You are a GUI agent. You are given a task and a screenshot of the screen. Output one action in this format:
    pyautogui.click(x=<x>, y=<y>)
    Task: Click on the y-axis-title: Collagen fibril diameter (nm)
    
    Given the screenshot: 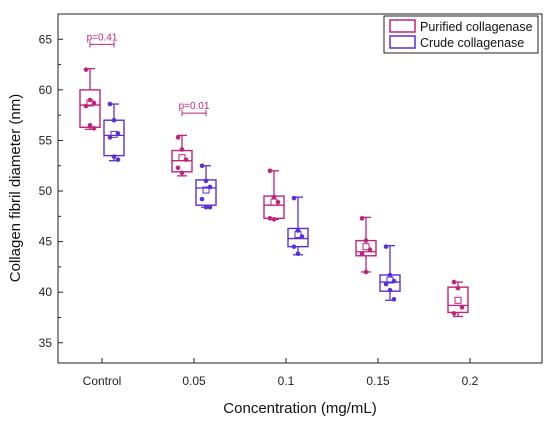 What is the action you would take?
    pyautogui.click(x=15, y=188)
    